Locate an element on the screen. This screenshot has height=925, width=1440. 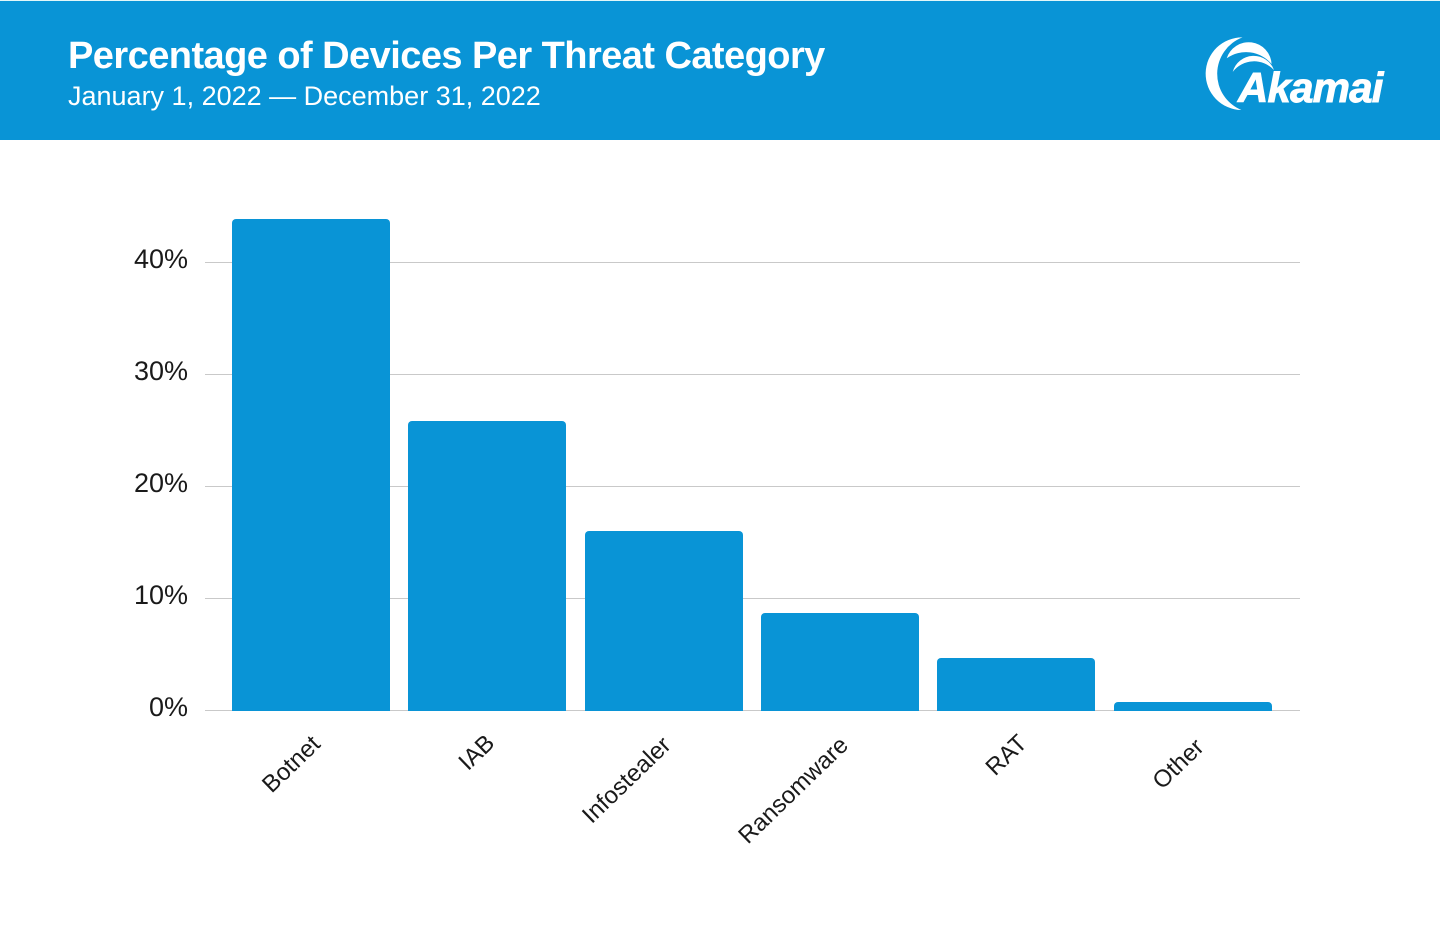
svg-text: Akamai is located at coordinates (1311, 87).